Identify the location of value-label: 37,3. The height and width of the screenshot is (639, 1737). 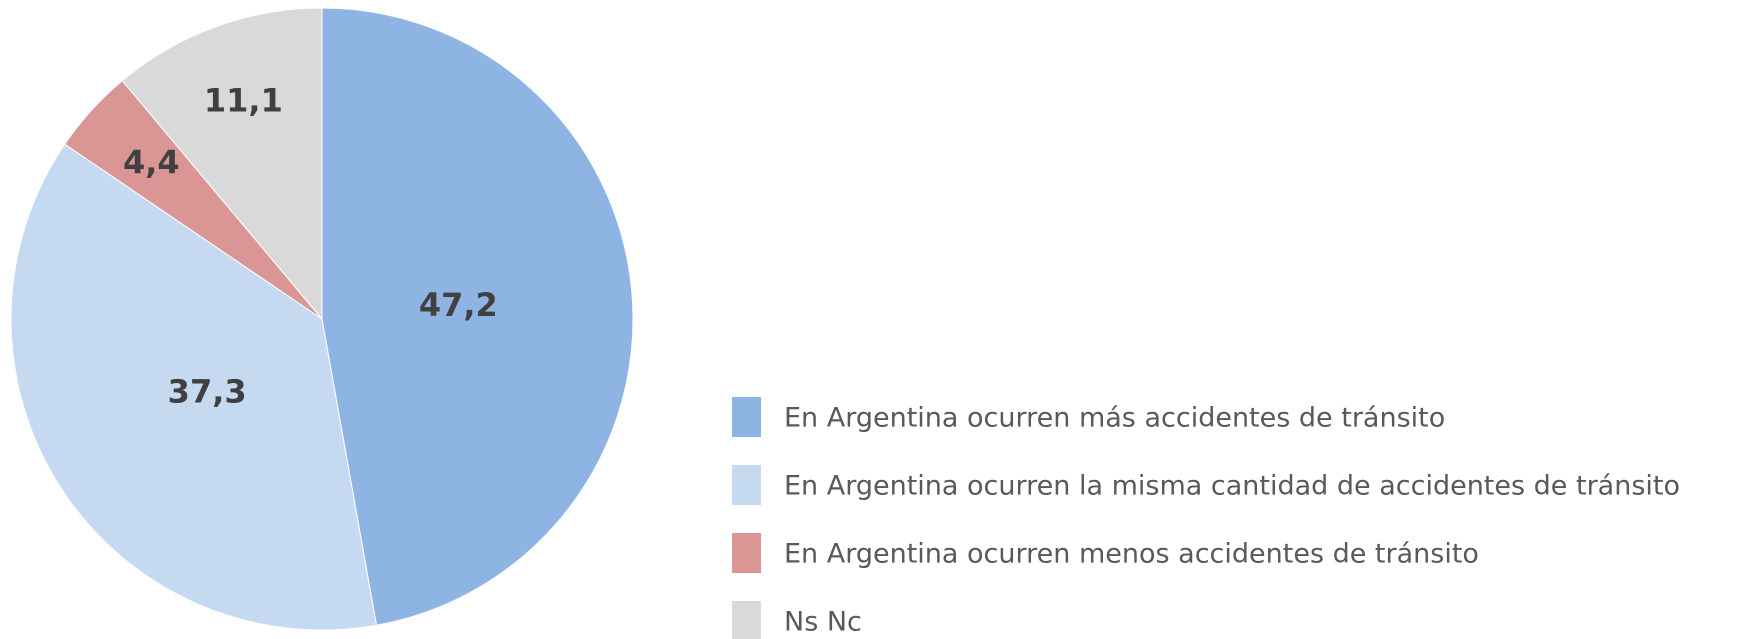
(207, 391).